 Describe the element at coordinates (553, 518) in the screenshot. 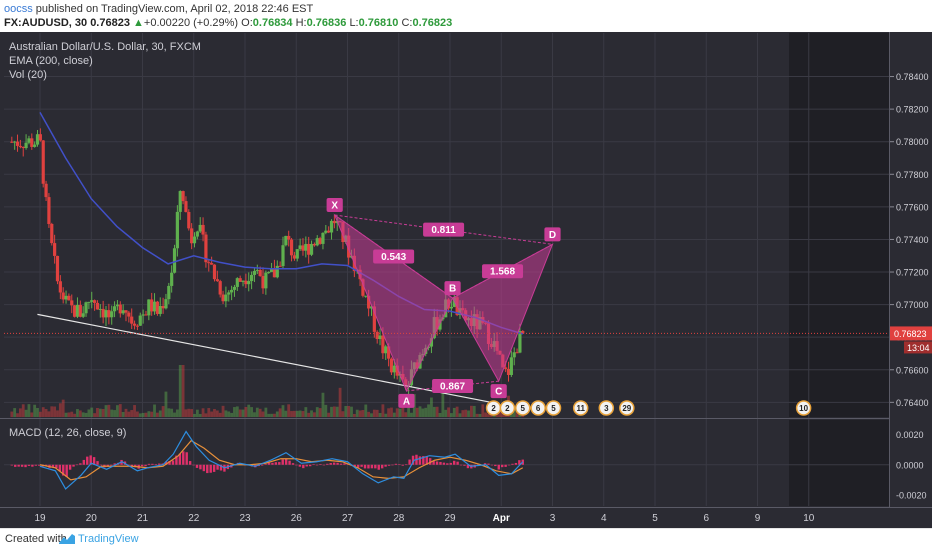

I see `time-tick-label: 3` at that location.